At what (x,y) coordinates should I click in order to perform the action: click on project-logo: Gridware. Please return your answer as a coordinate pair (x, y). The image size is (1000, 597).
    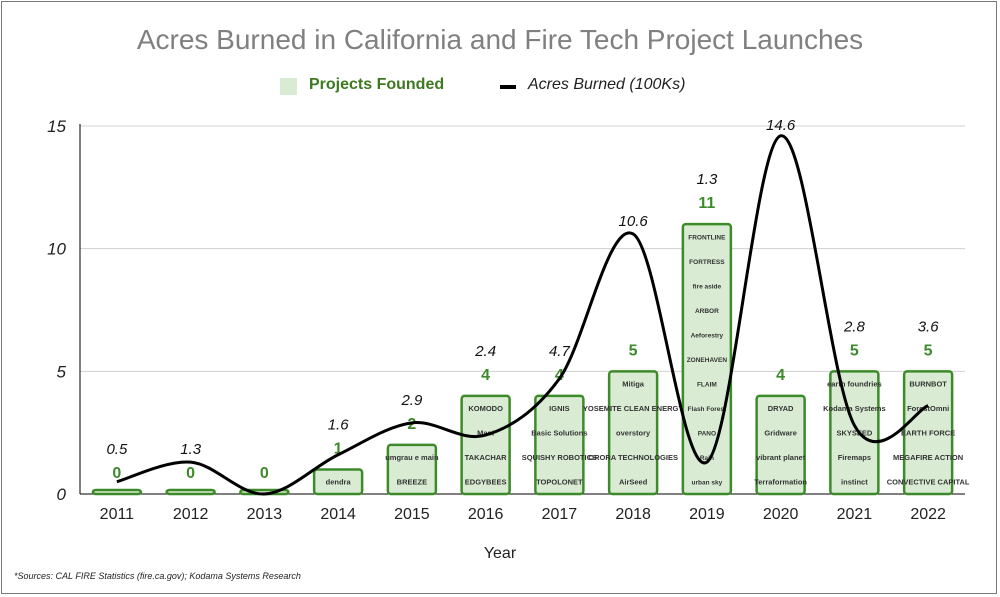
    Looking at the image, I should click on (780, 433).